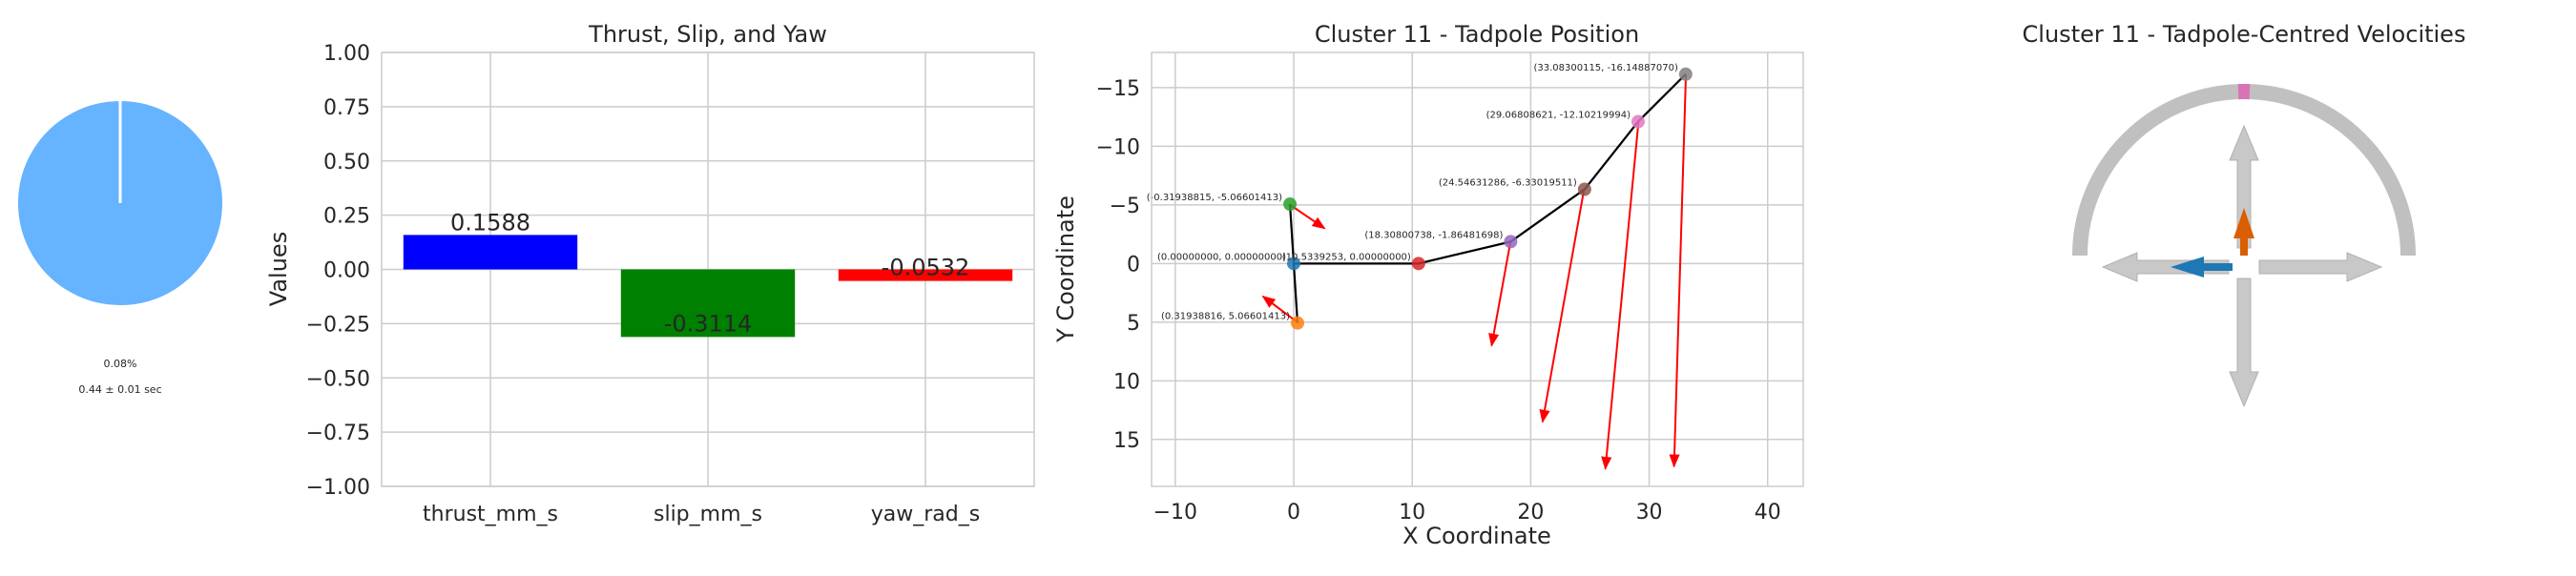  I want to click on position-x-tick-label: −10, so click(1175, 513).